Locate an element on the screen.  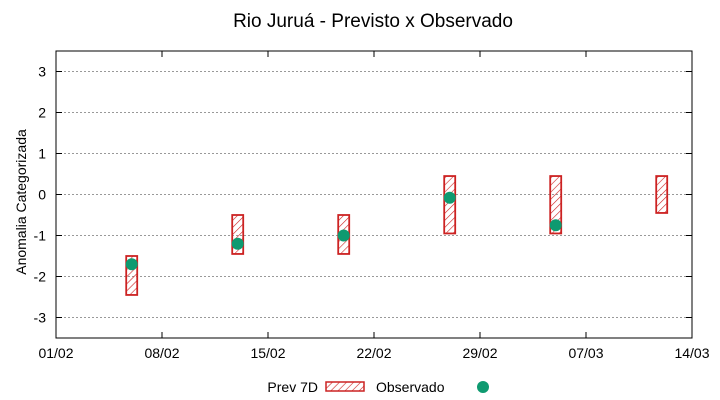
legend-swatch-observed is located at coordinates (483, 387).